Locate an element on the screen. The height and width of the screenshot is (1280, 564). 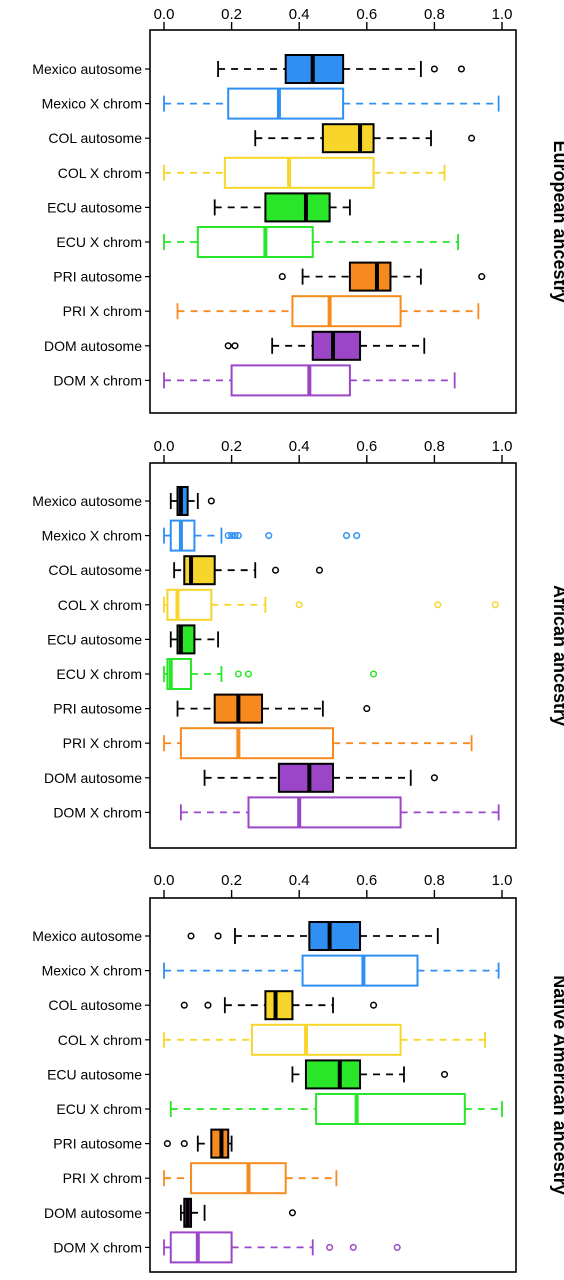
box-row-col-autosome: COL autosome is located at coordinates (186, 570).